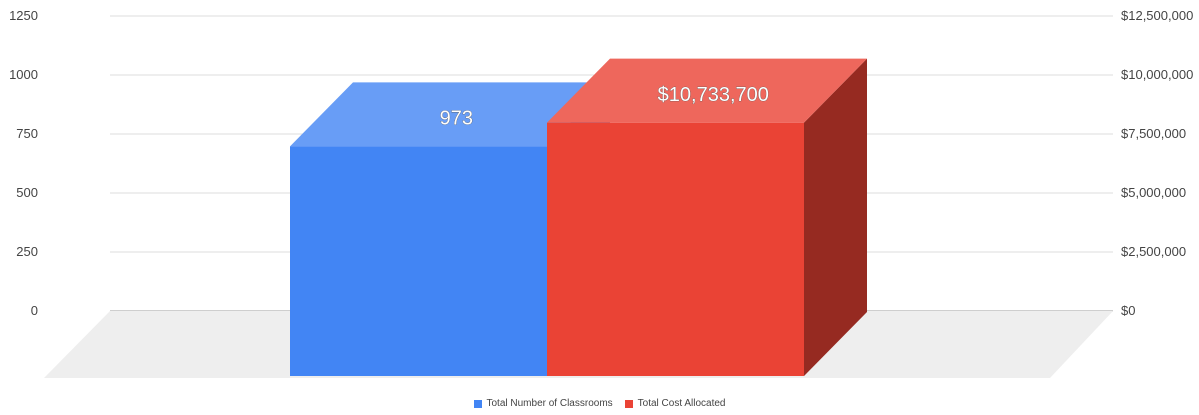 This screenshot has height=415, width=1199. What do you see at coordinates (23, 163) in the screenshot?
I see `left-axis-ticks: 0 250 500 750 1000 1250` at bounding box center [23, 163].